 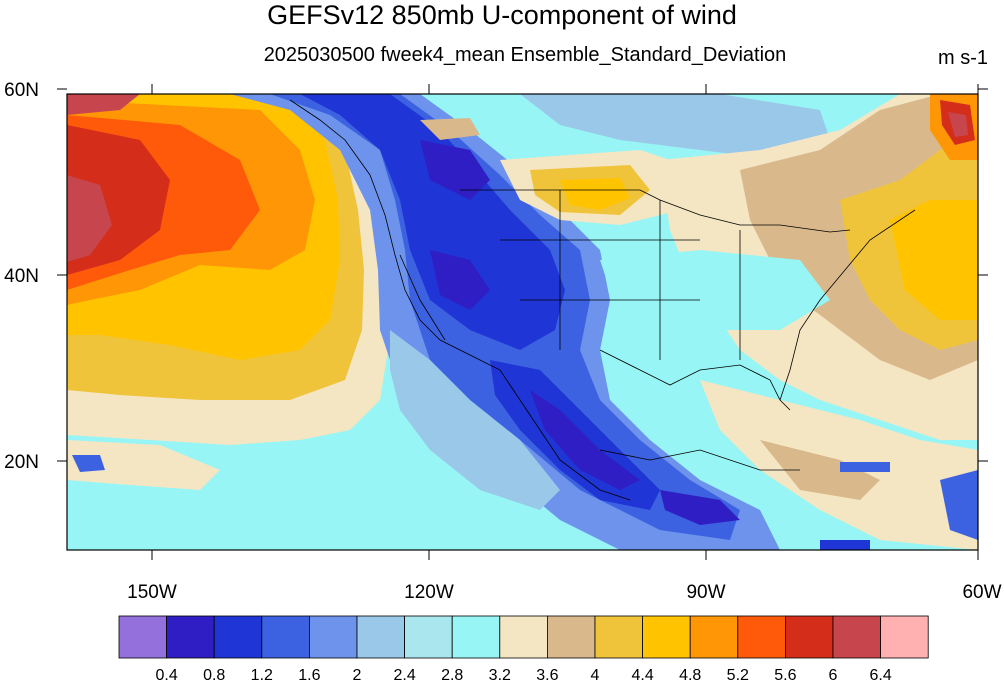 What do you see at coordinates (452, 675) in the screenshot?
I see `colorbar-label: 2.8` at bounding box center [452, 675].